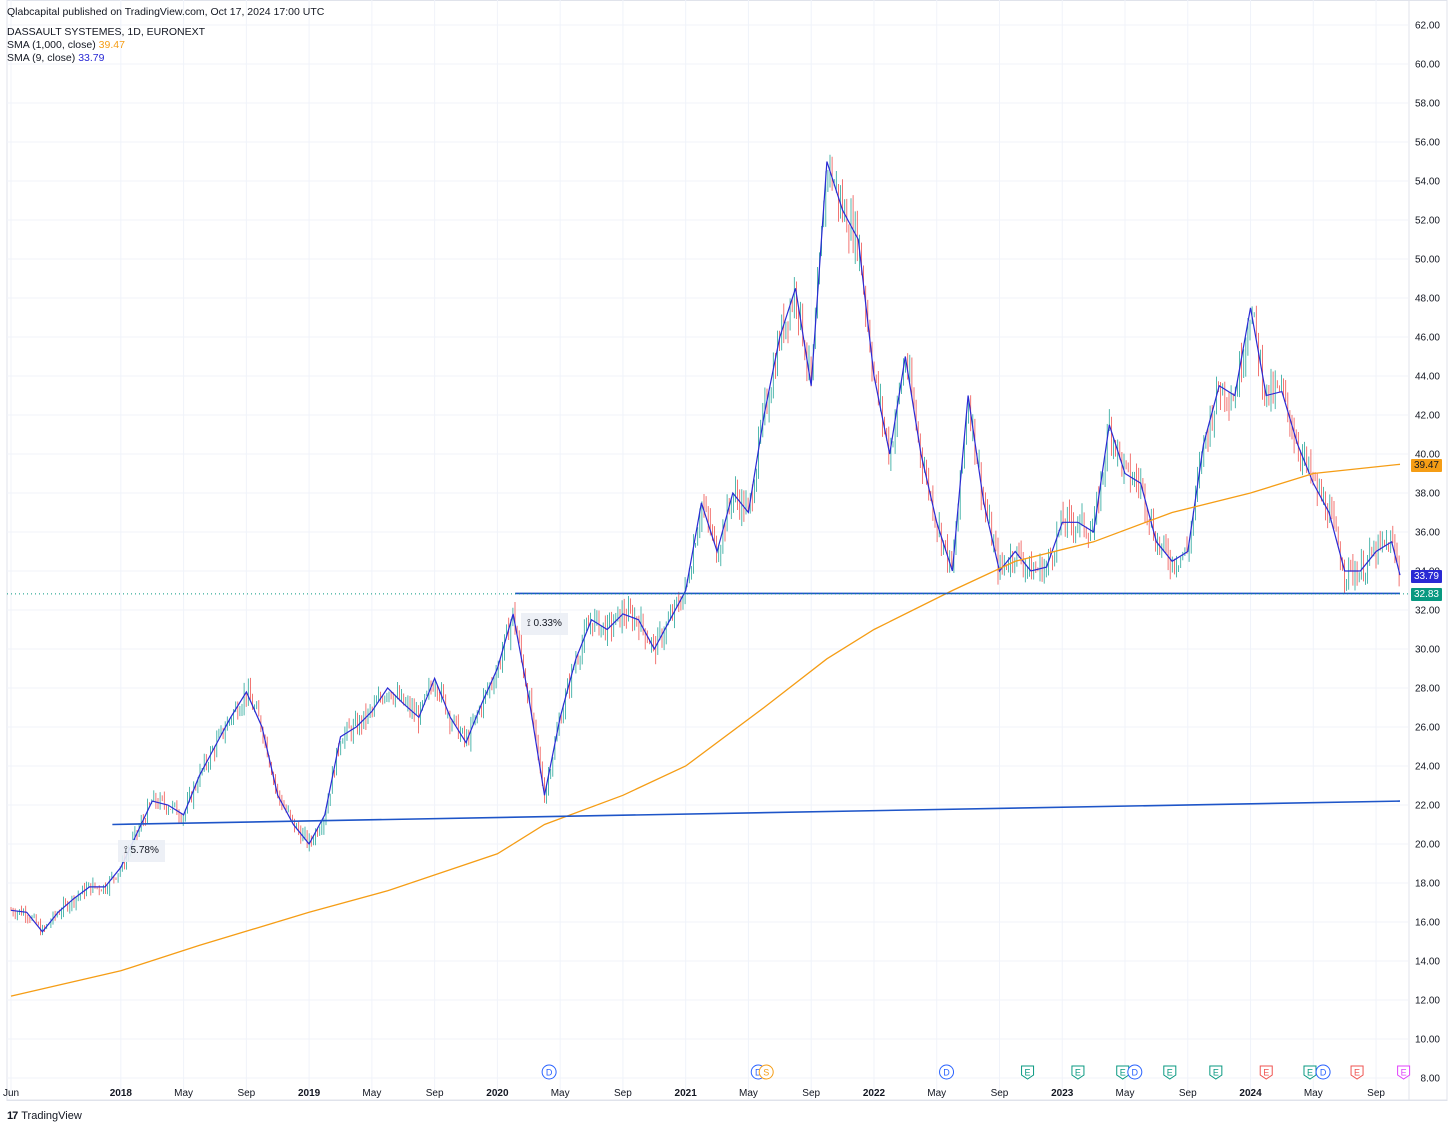  Describe the element at coordinates (309, 1093) in the screenshot. I see `x-tick-label: 2019` at that location.